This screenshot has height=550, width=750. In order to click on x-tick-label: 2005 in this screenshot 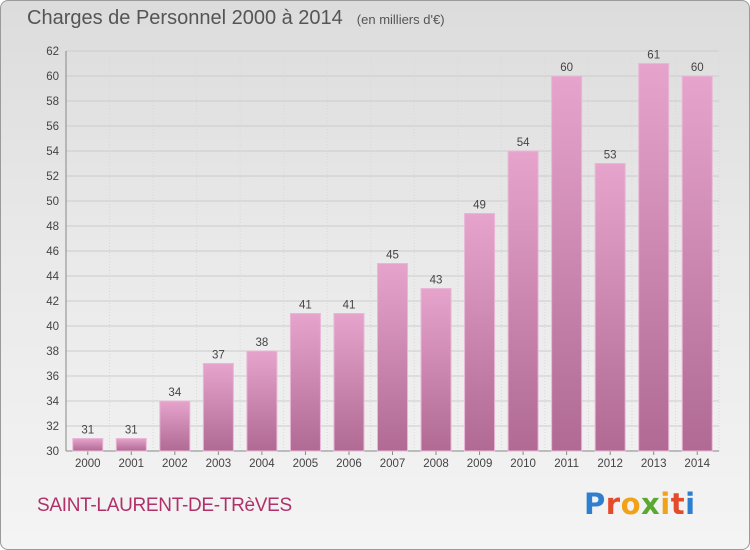, I will do `click(306, 464)`.